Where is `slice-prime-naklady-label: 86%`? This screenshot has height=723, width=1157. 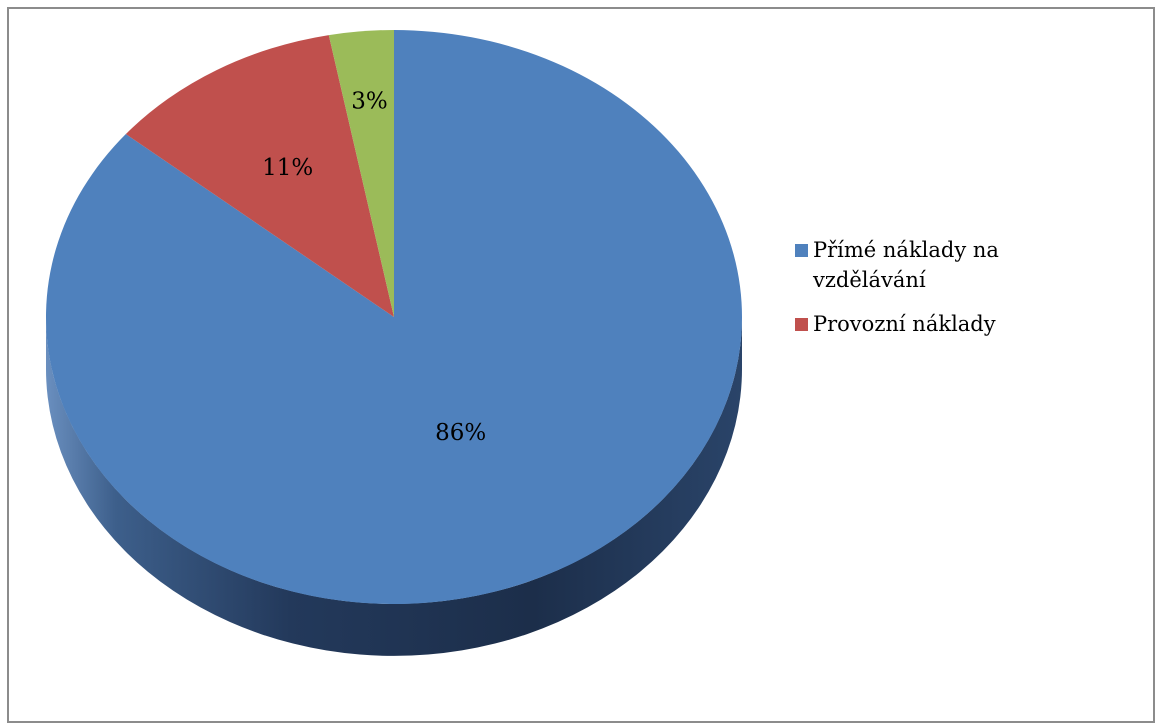
slice-prime-naklady-label: 86% is located at coordinates (460, 433).